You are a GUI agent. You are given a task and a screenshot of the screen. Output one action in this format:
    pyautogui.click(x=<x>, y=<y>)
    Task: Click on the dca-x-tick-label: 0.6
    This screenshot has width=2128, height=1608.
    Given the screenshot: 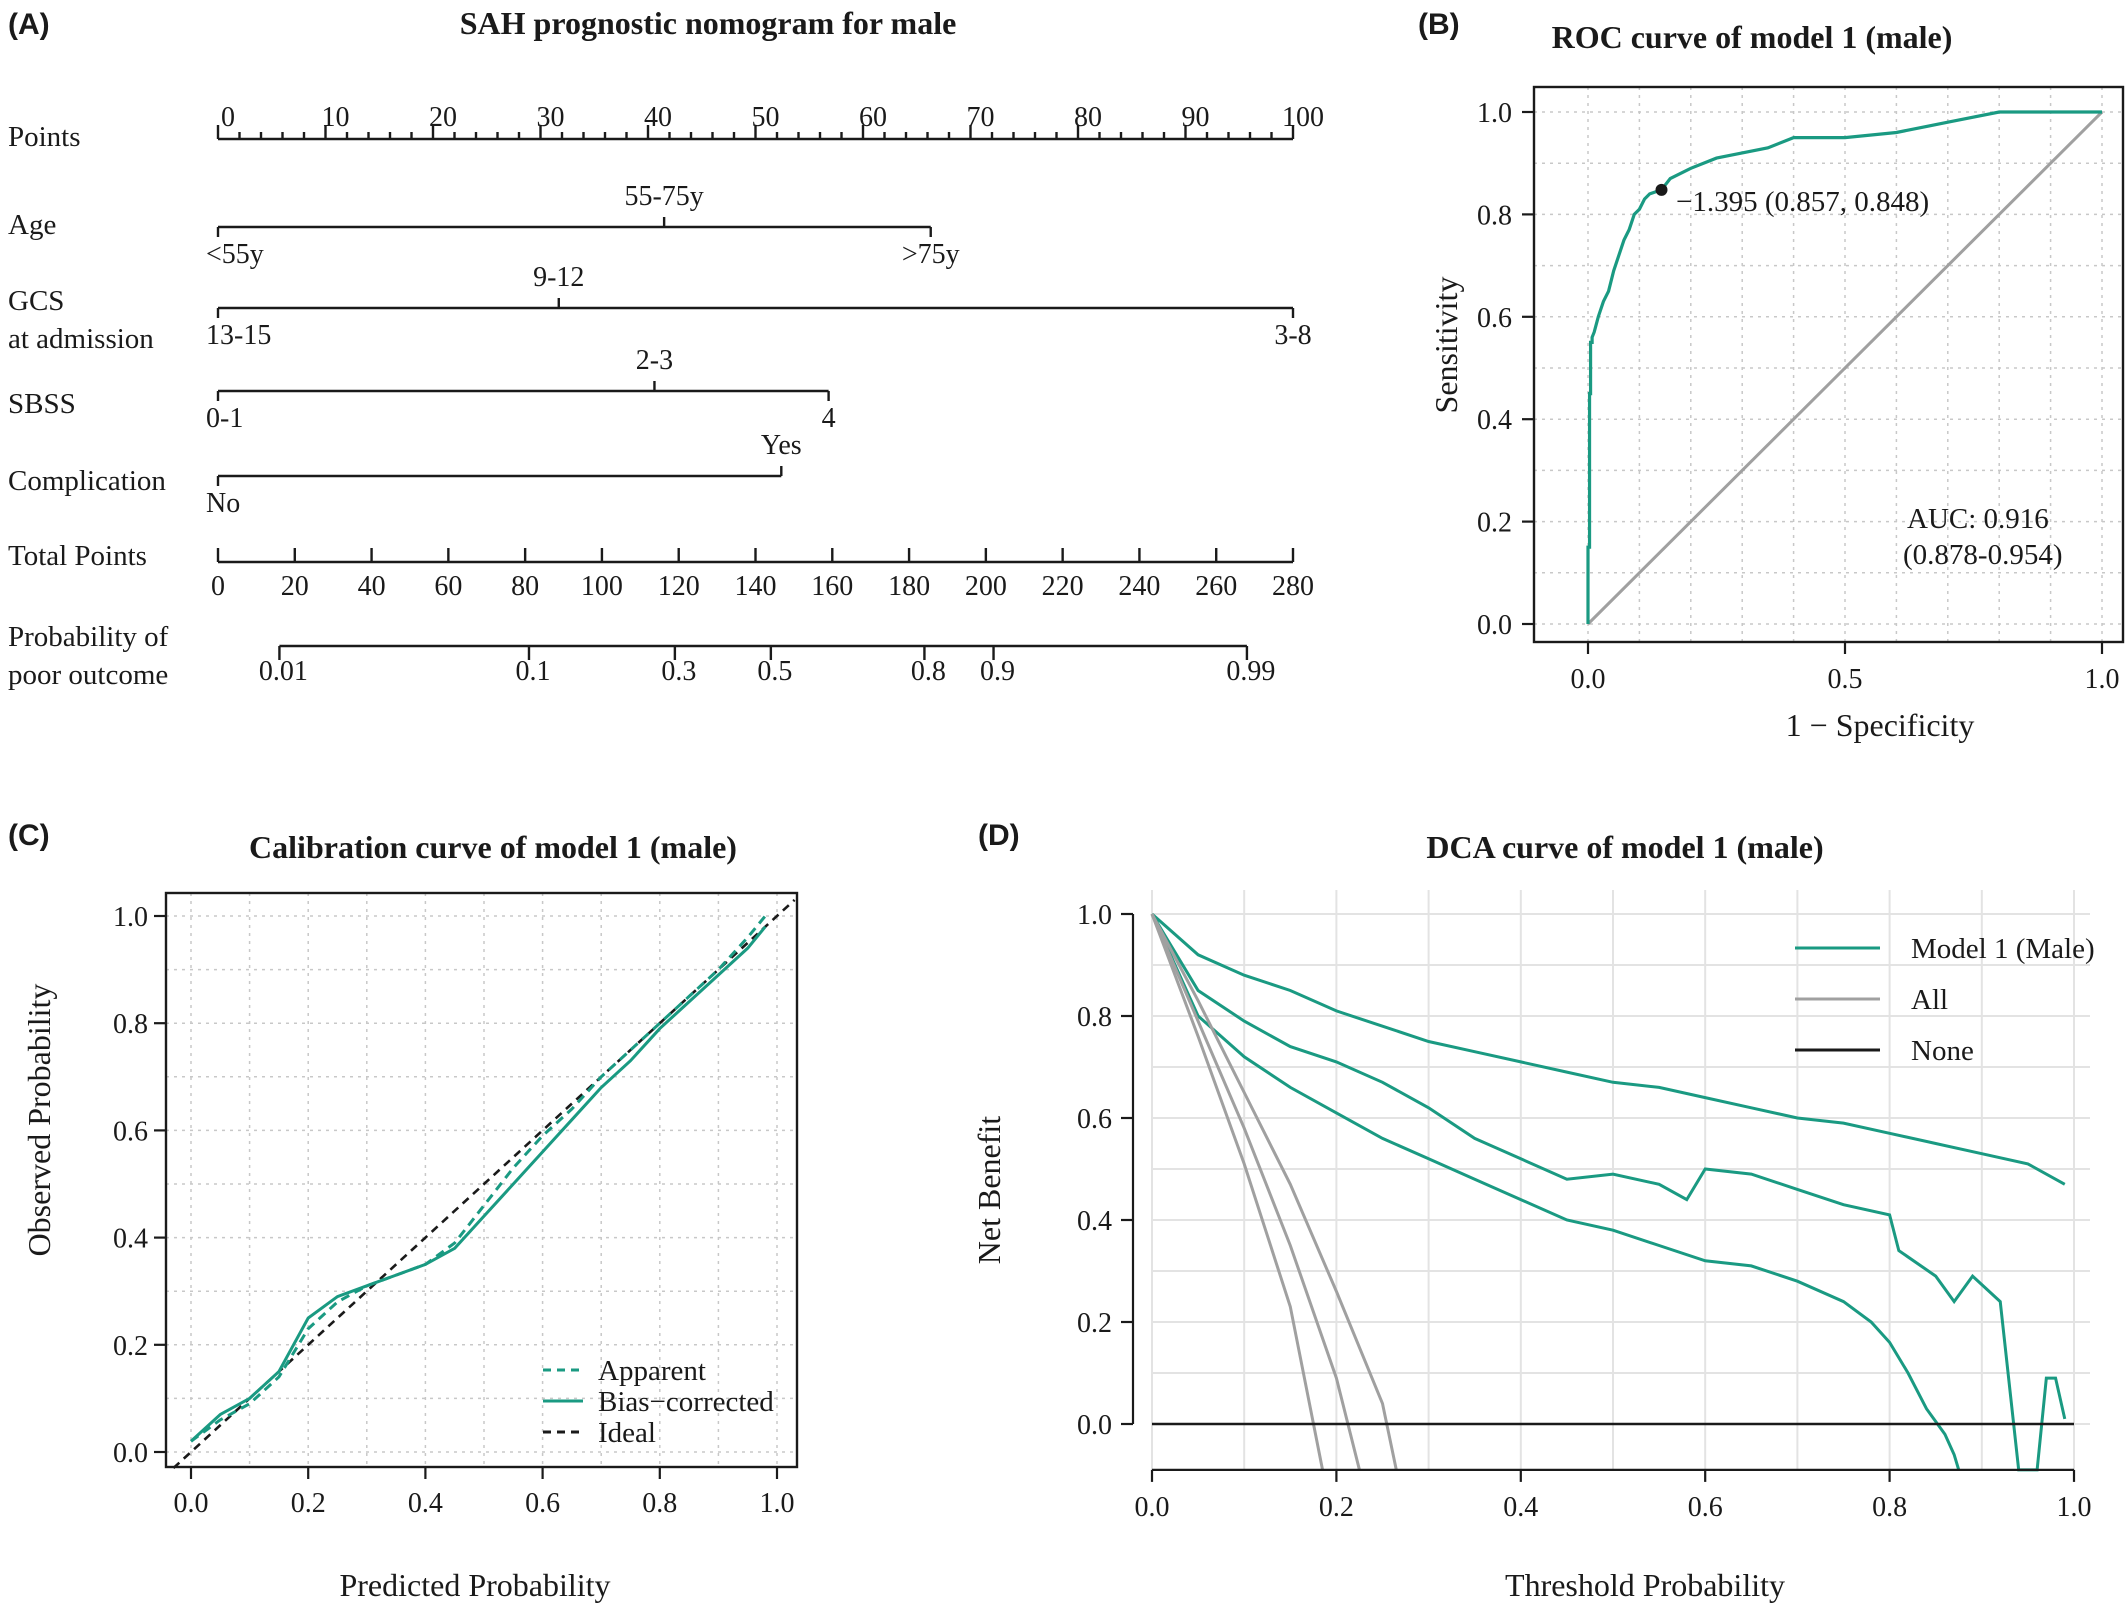 What is the action you would take?
    pyautogui.click(x=1705, y=1507)
    